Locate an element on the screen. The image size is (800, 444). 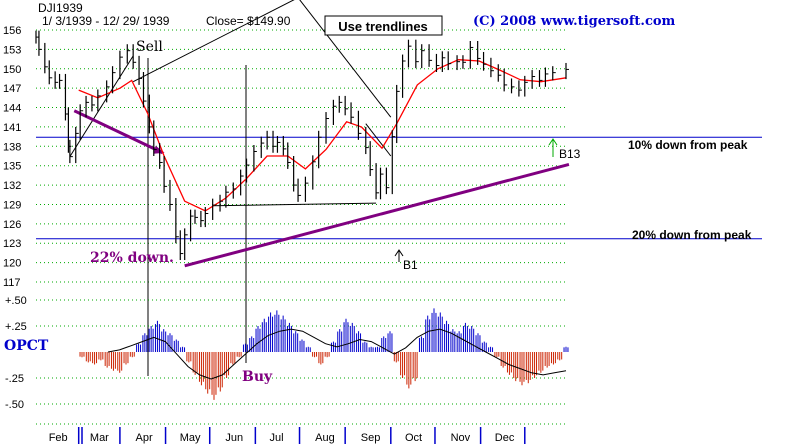
opct-tick-label: -.25 is located at coordinates (14, 379).